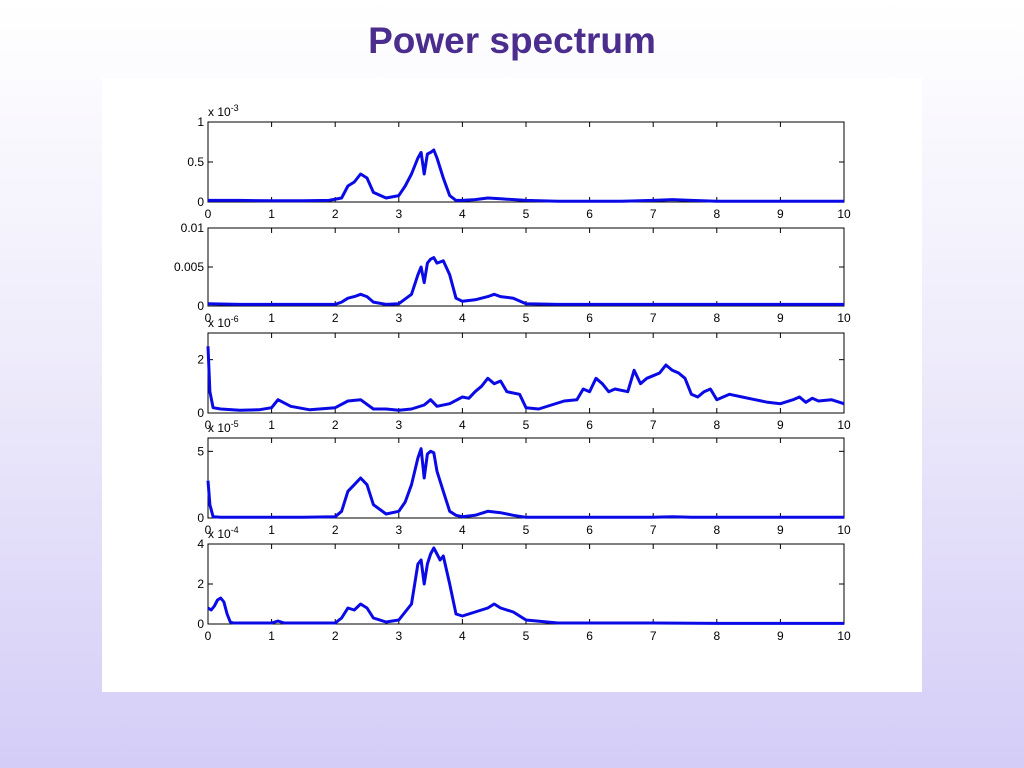 This screenshot has width=1024, height=768. Describe the element at coordinates (195, 162) in the screenshot. I see `y-tick-label: 0.5` at that location.